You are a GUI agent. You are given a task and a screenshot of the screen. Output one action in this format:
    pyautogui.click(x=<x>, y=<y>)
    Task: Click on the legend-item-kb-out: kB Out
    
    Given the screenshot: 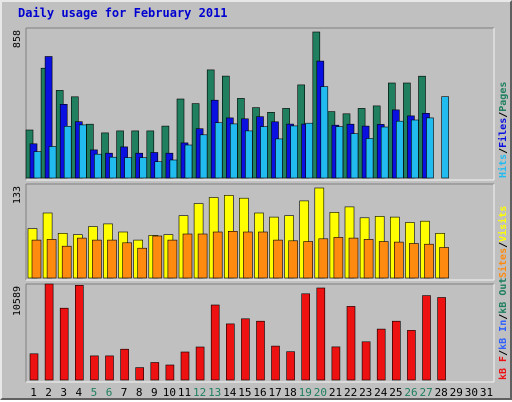 What is the action you would take?
    pyautogui.click(x=503, y=296)
    